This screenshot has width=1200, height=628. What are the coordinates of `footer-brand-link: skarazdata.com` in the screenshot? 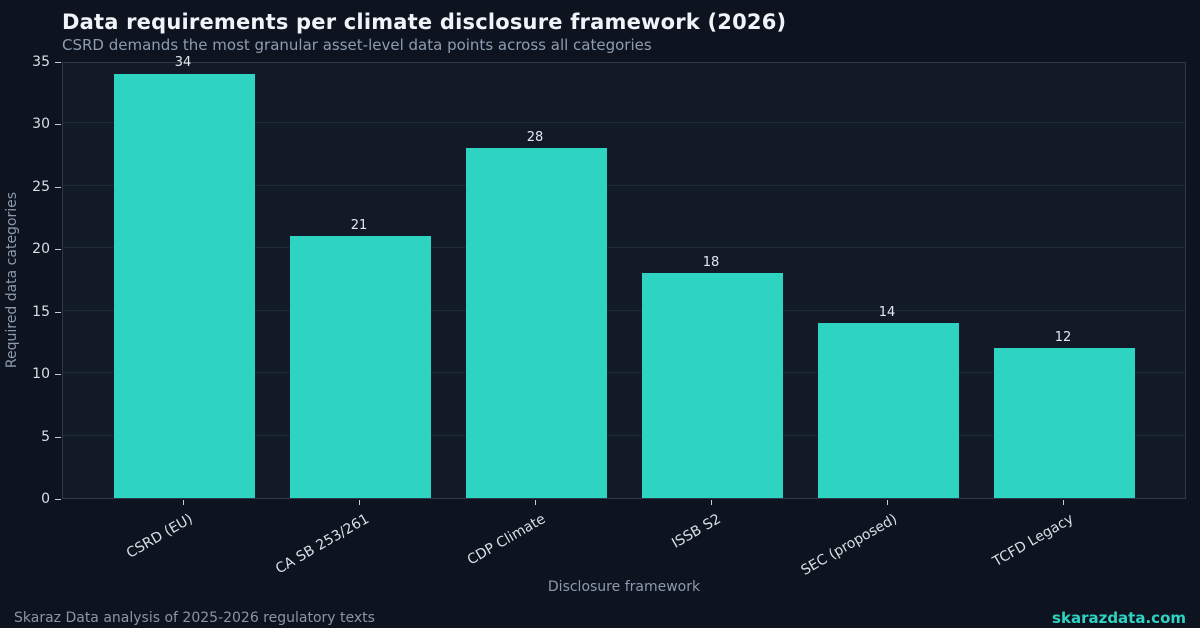 It's located at (1119, 618).